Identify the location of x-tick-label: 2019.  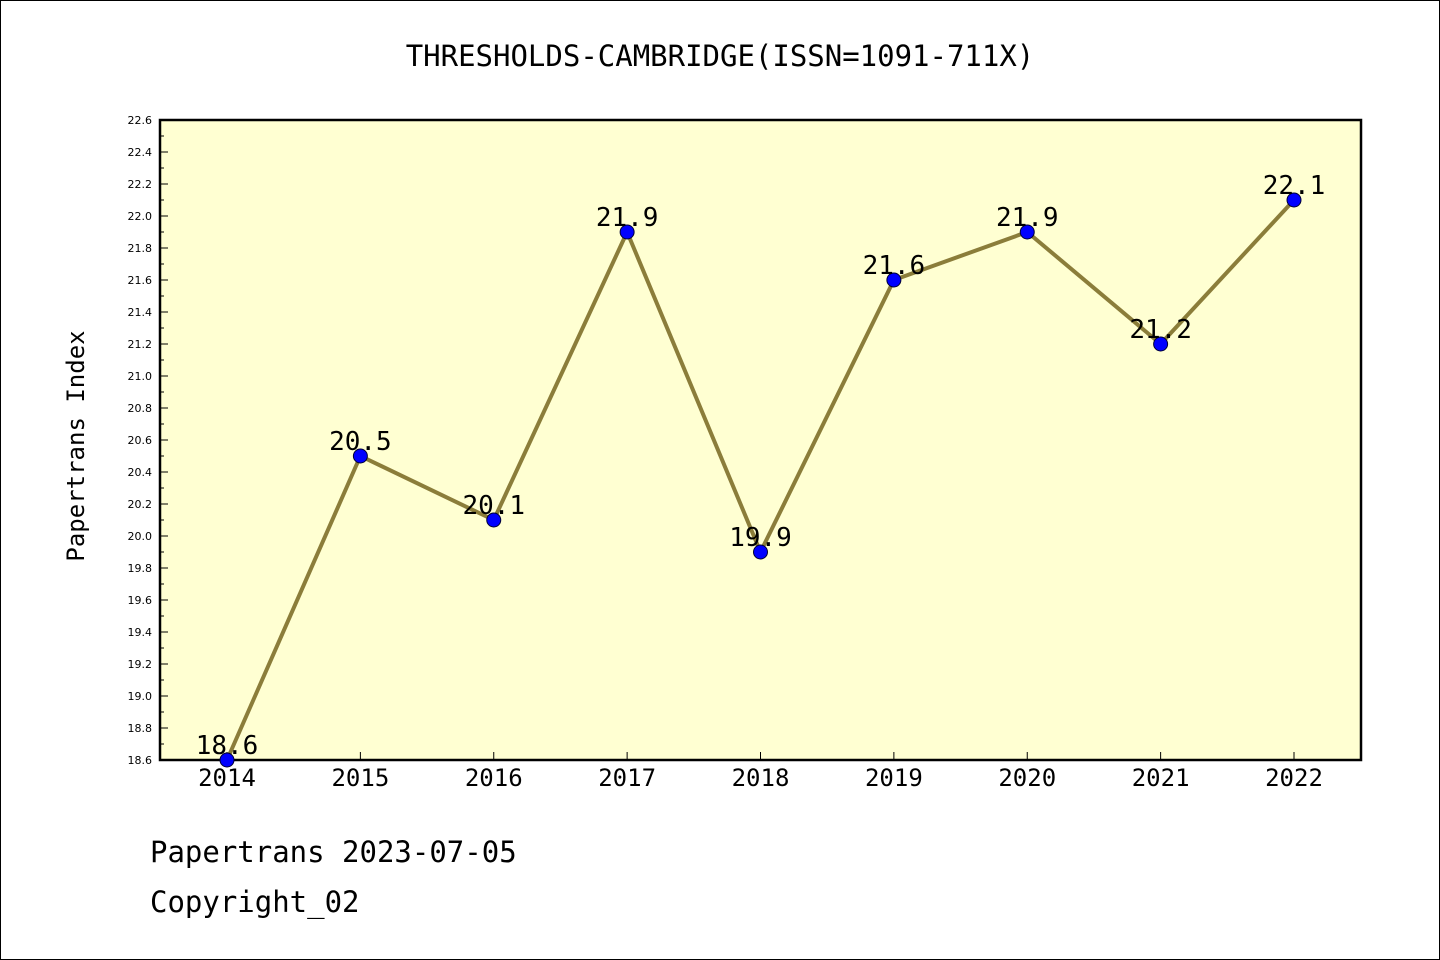
(894, 778).